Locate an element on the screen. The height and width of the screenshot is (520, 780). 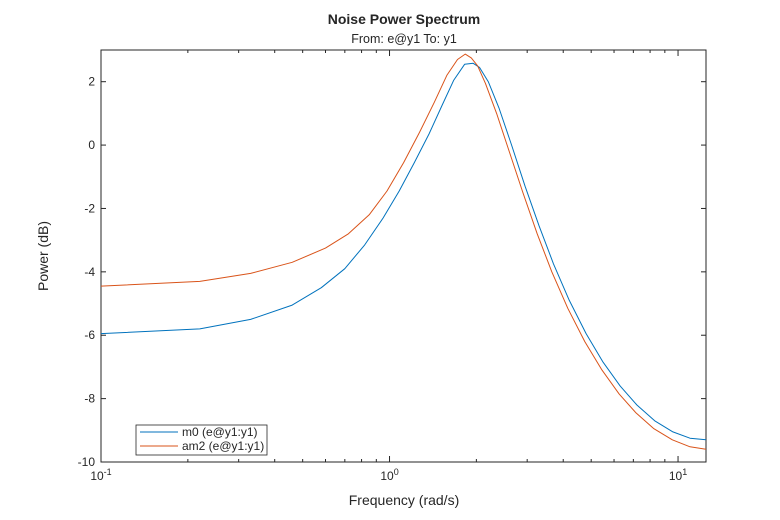
y-tick-label: -8 is located at coordinates (89, 399).